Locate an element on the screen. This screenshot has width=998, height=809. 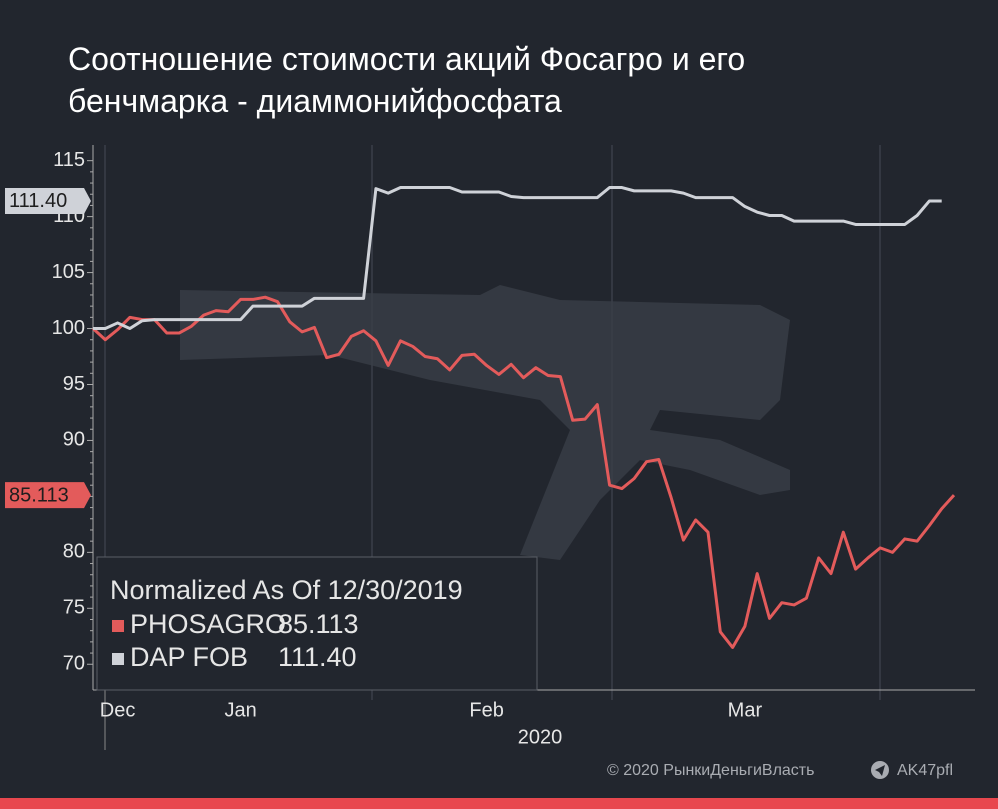
legend-value: 111.40 is located at coordinates (317, 657).